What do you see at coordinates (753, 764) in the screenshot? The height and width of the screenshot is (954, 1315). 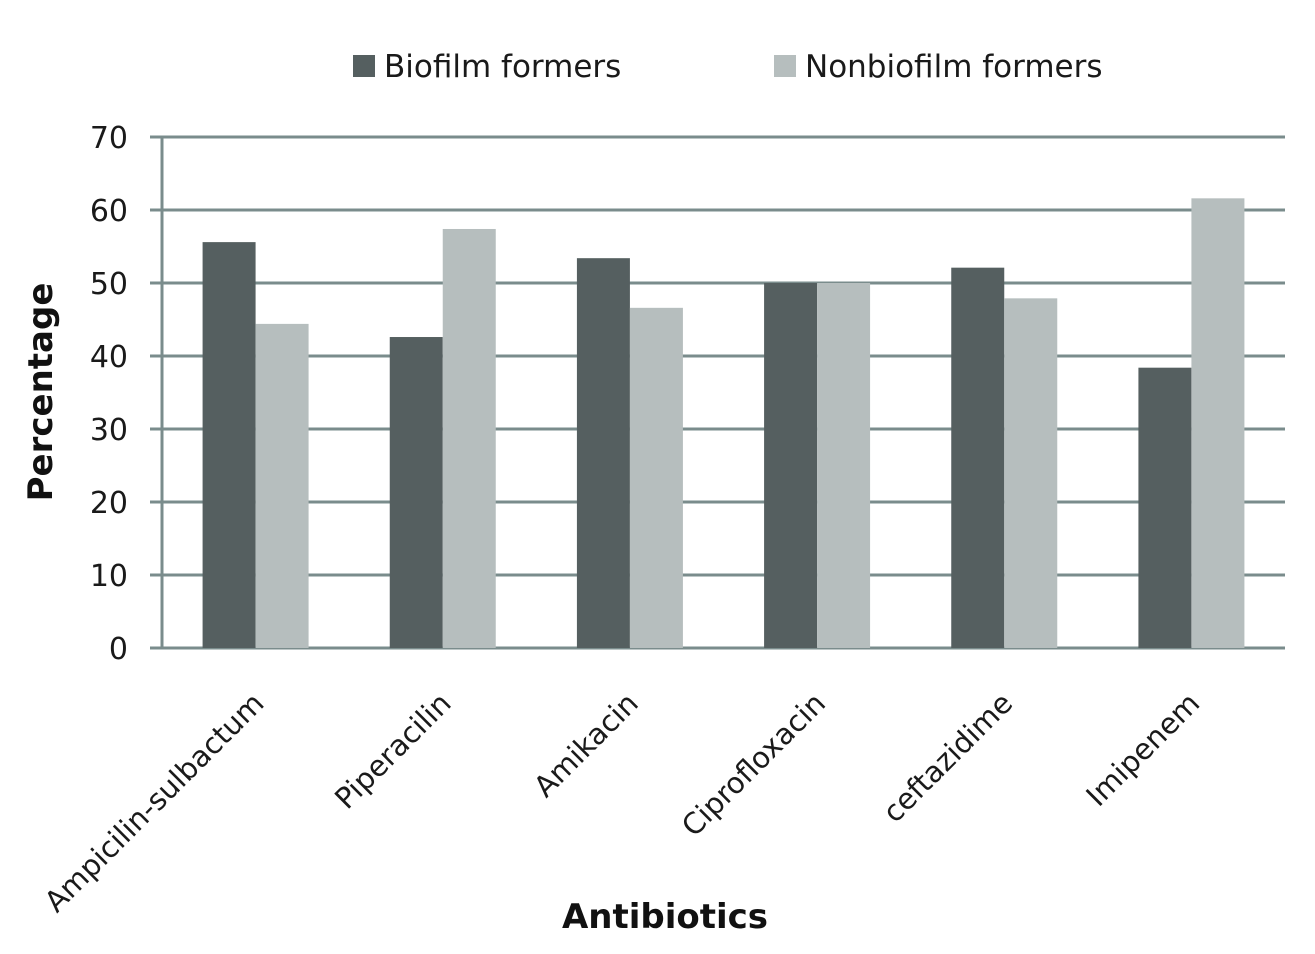 I see `x-tick-label: Ciprofloxacin` at bounding box center [753, 764].